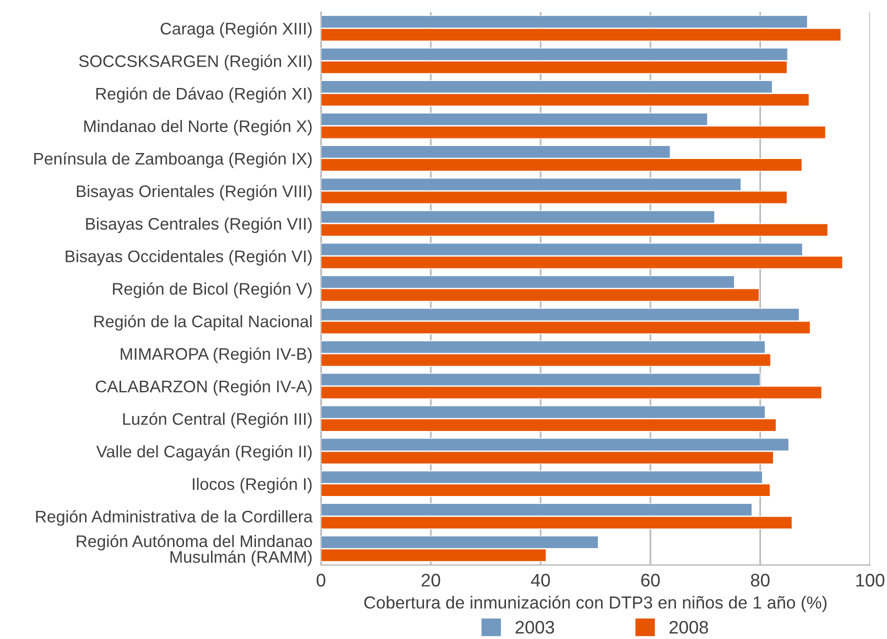  What do you see at coordinates (204, 388) in the screenshot?
I see `y-tick-label: CALABARZON (Región IV-A)` at bounding box center [204, 388].